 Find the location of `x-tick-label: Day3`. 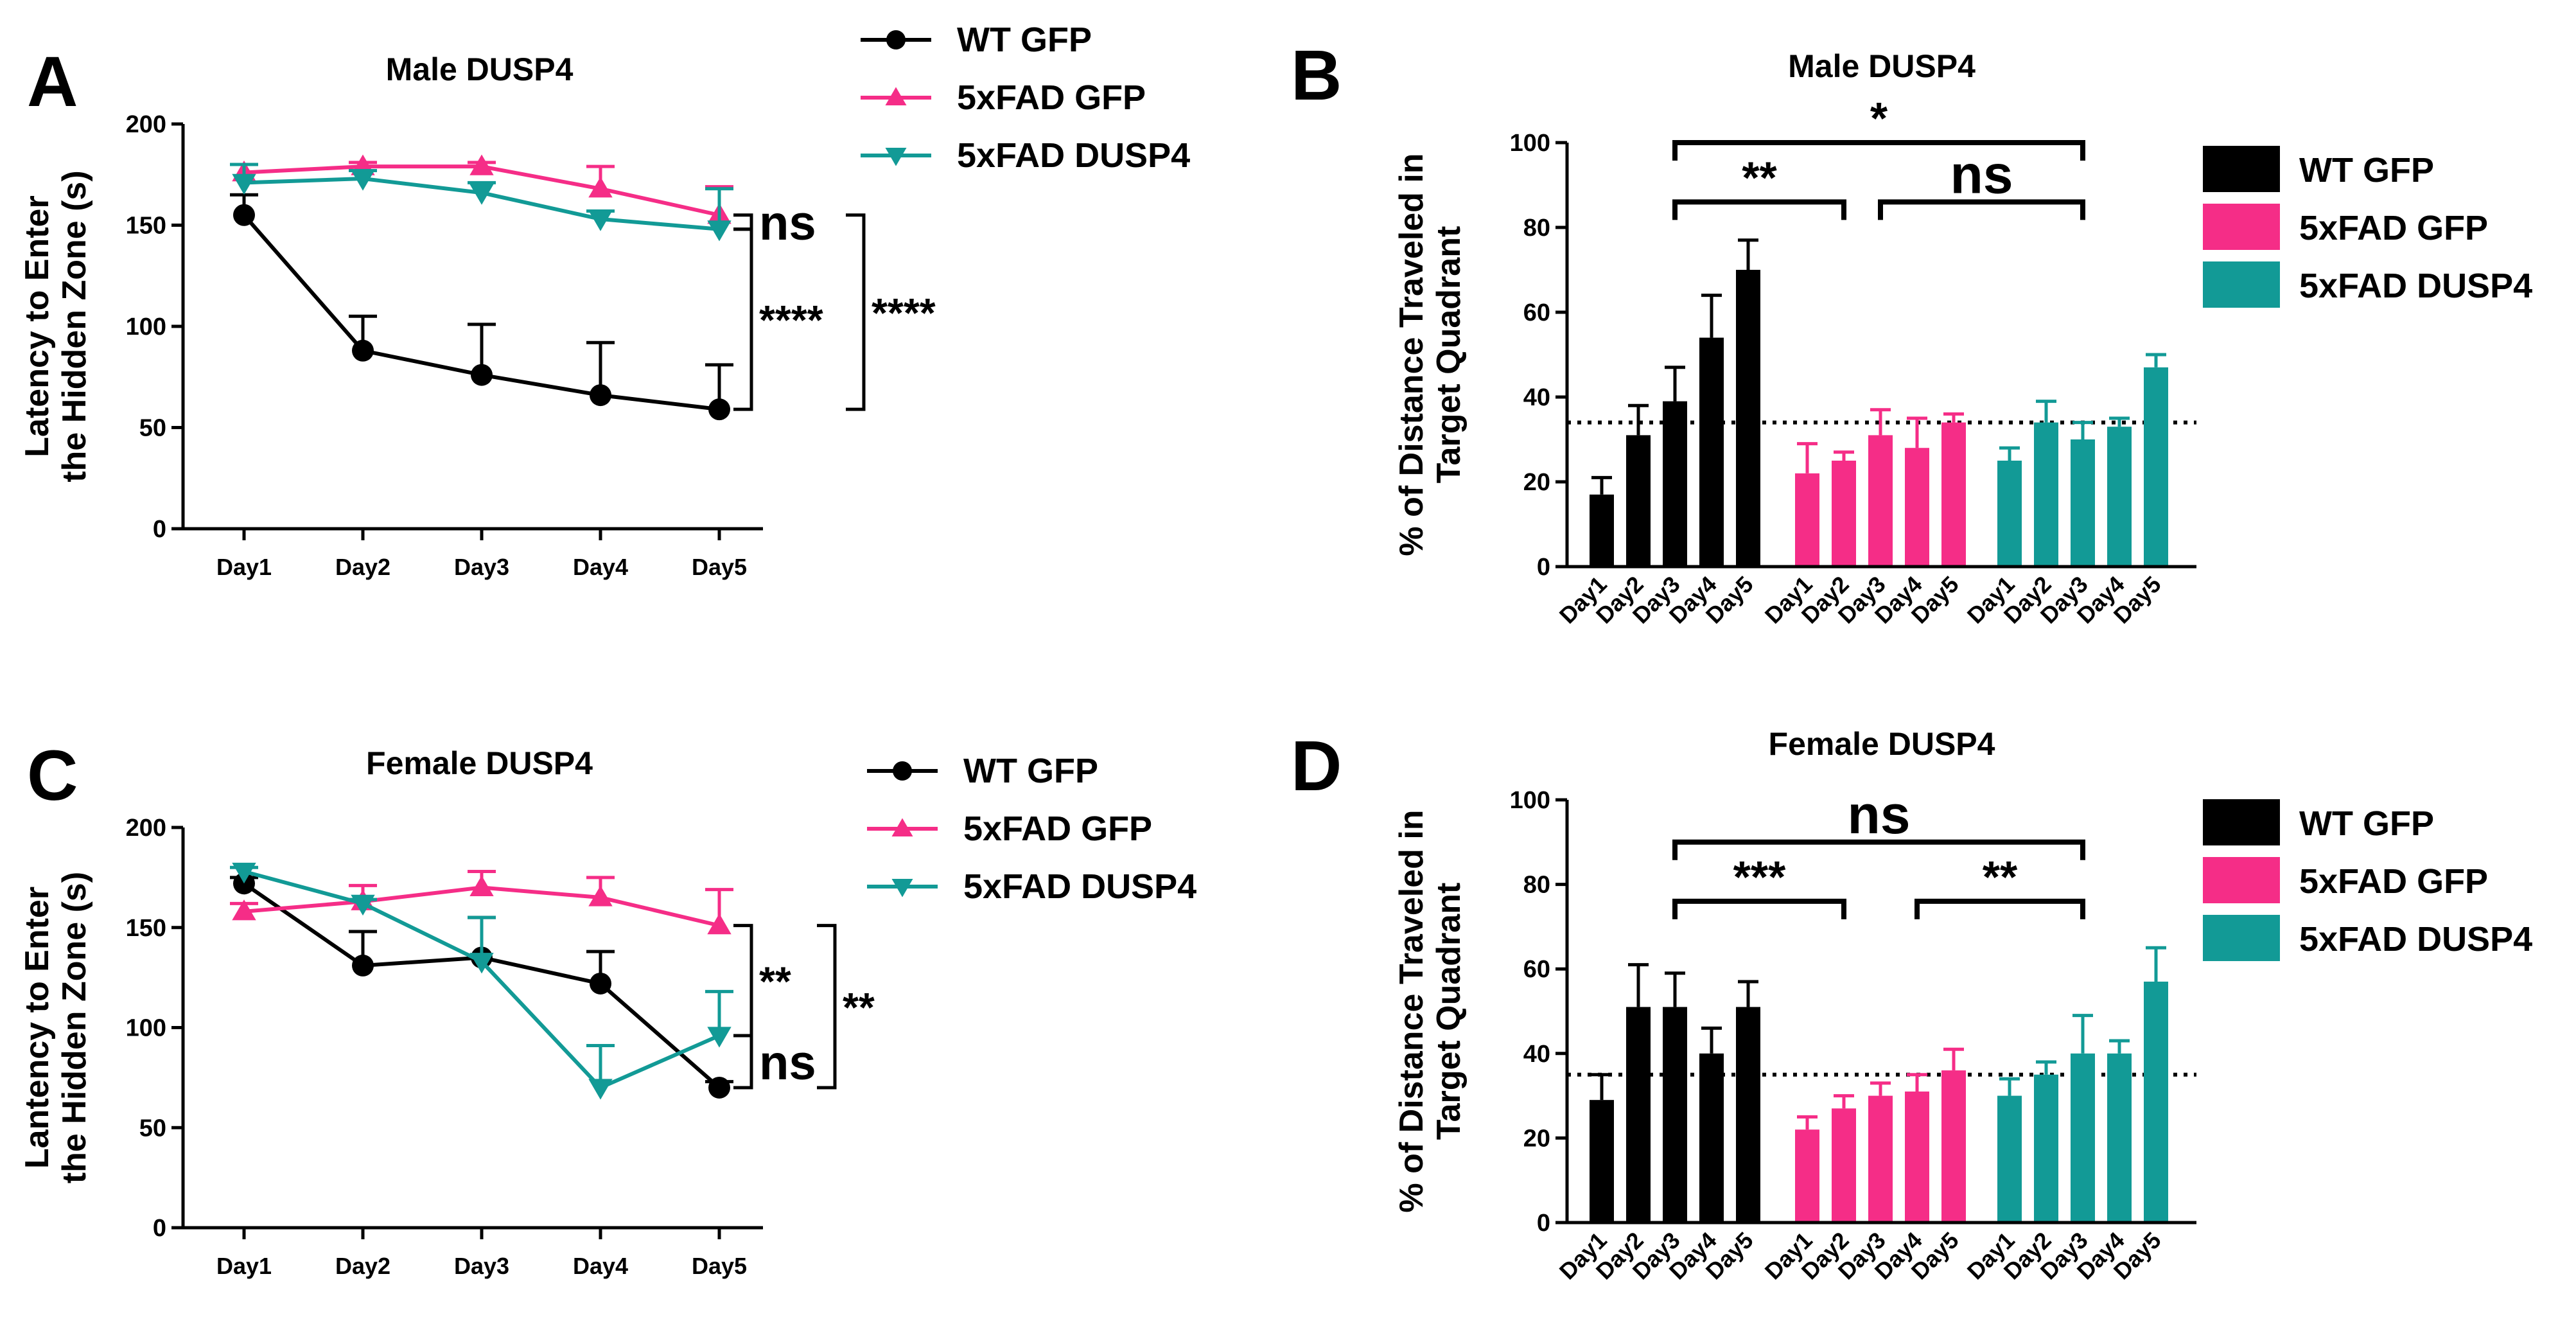

x-tick-label: Day3 is located at coordinates (481, 567).